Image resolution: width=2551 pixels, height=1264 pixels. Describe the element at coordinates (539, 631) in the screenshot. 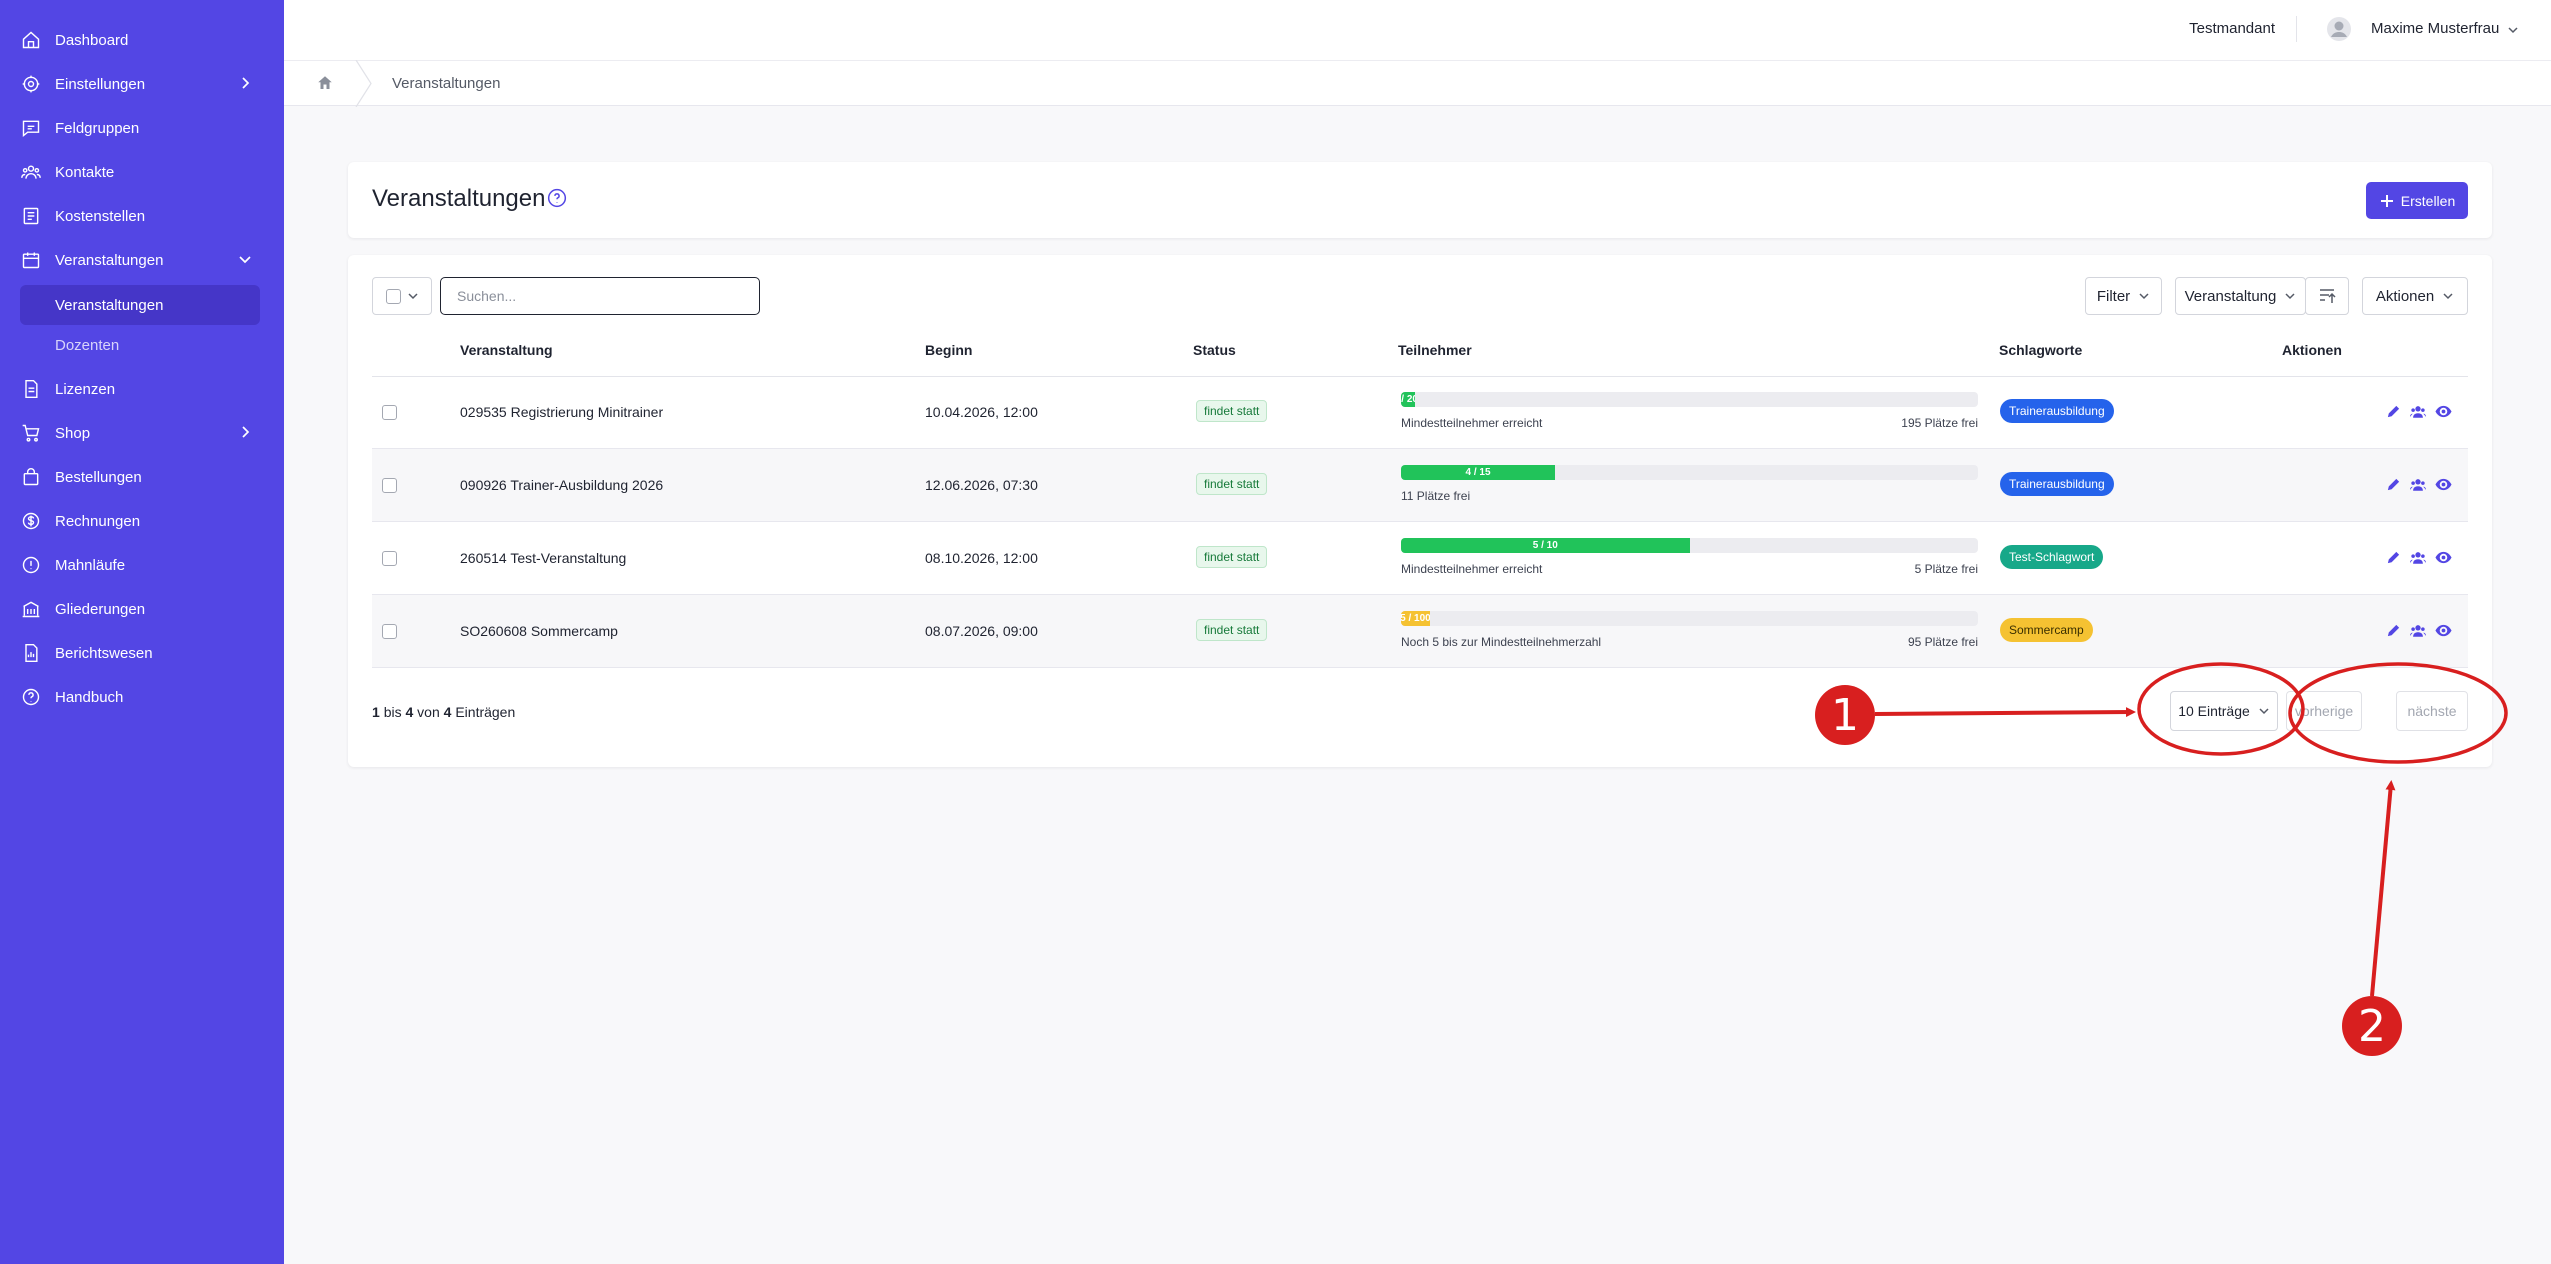

I see `event-name: SO260608 Sommercamp` at that location.